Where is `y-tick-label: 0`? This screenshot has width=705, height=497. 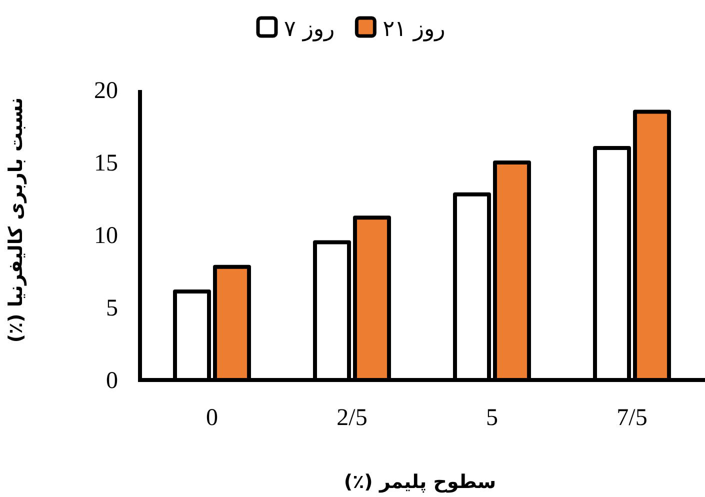
y-tick-label: 0 is located at coordinates (112, 381).